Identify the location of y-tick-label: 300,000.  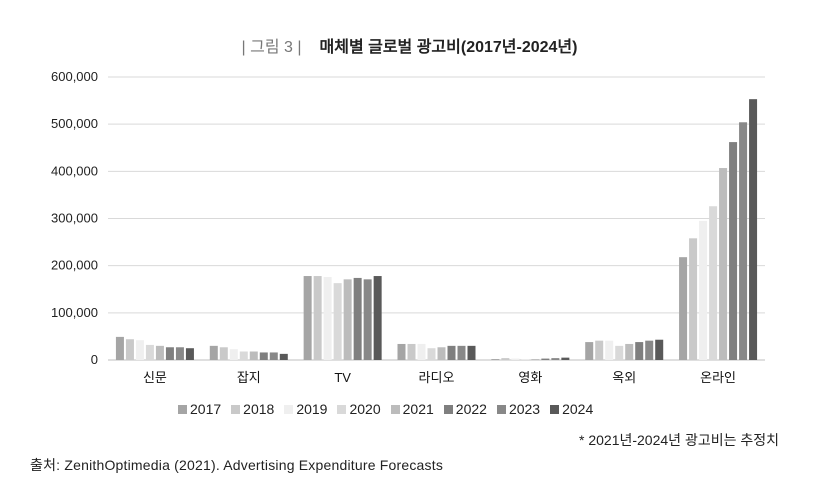
(74, 218).